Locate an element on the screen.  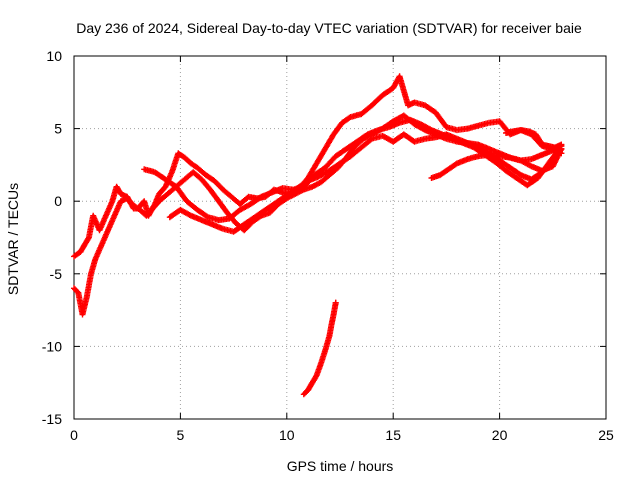
x-tick-label: 0 is located at coordinates (74, 435).